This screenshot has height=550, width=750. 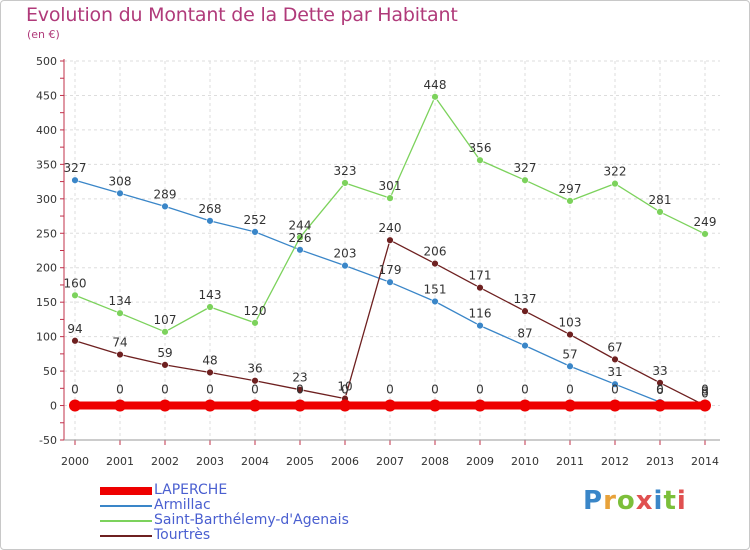 I want to click on data-label-armillac: 3, so click(x=705, y=391).